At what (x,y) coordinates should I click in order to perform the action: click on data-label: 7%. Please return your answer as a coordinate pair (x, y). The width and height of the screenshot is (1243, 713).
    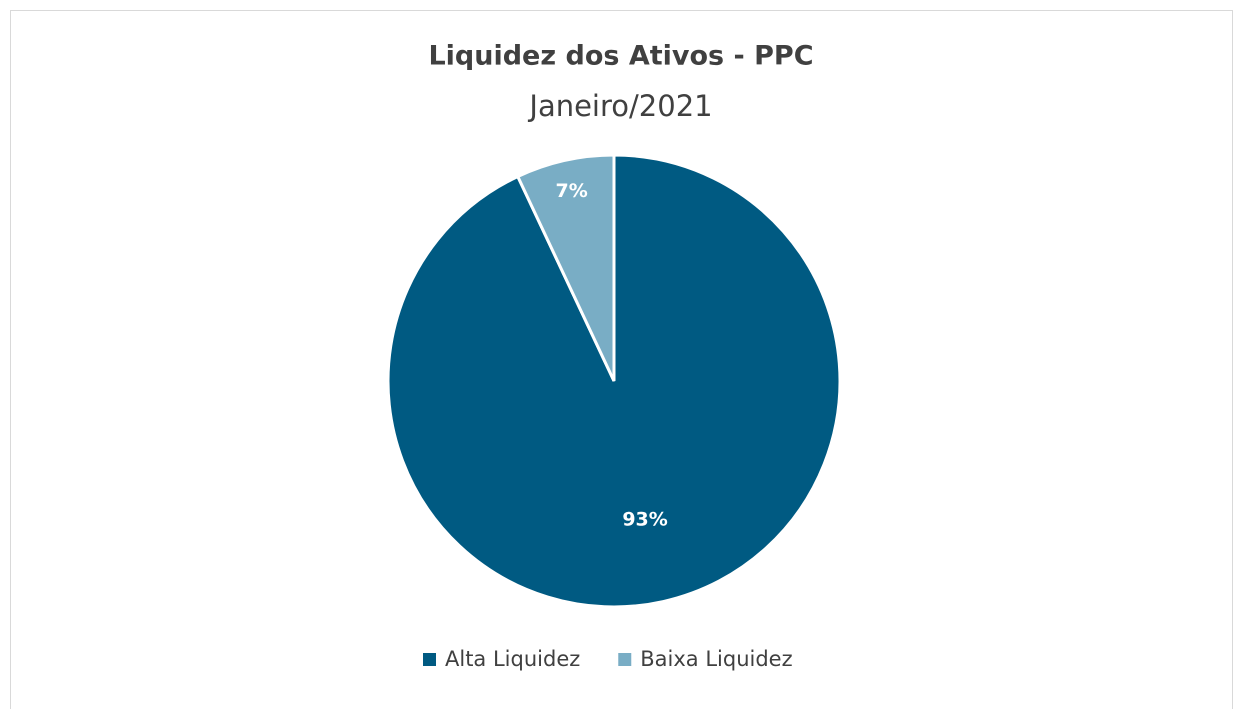
    Looking at the image, I should click on (571, 191).